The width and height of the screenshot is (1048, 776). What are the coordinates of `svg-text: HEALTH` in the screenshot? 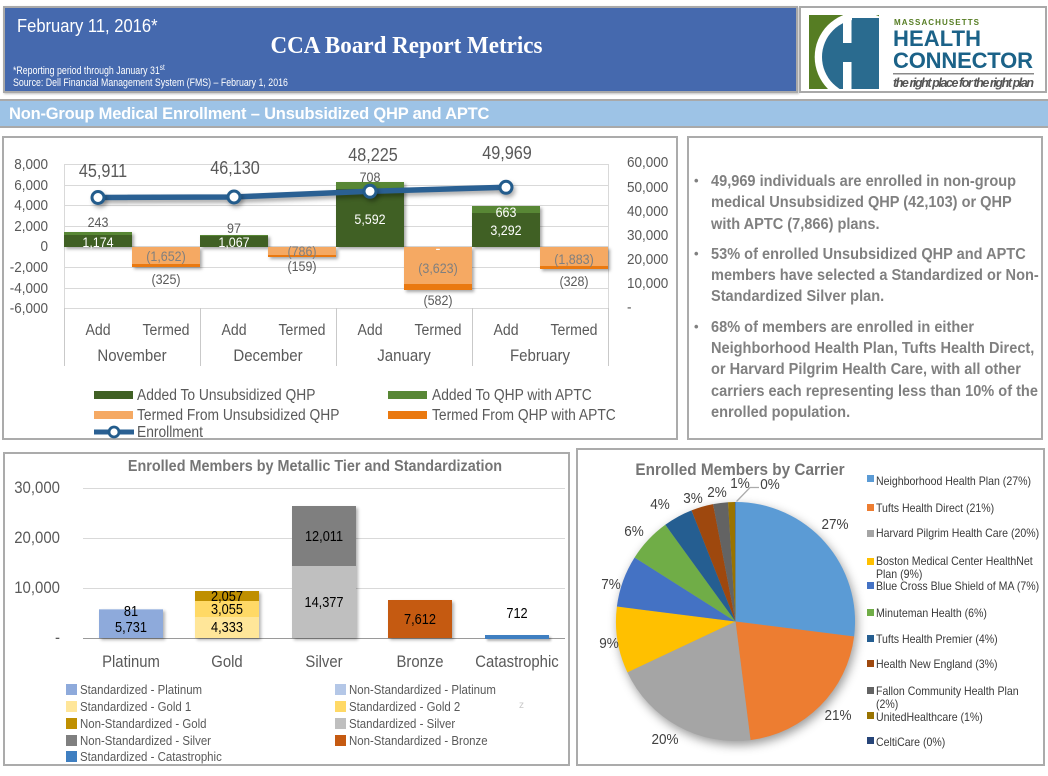 It's located at (937, 38).